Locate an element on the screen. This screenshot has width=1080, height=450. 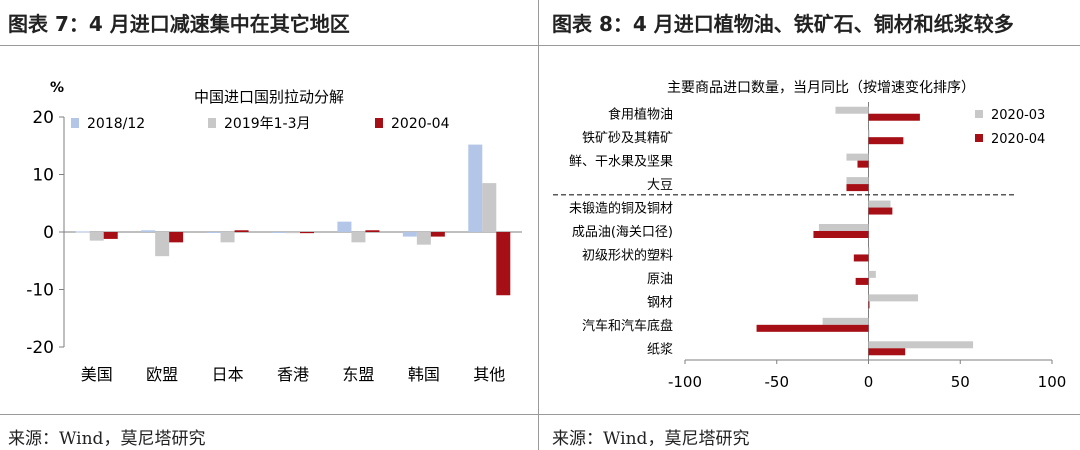
left-category-label: 韩国 is located at coordinates (424, 374).